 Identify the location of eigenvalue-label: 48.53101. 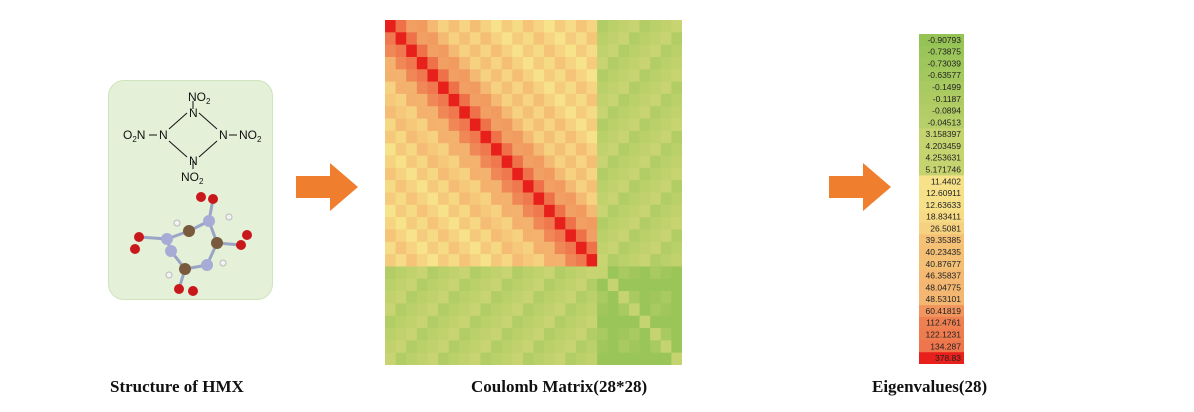
(944, 299).